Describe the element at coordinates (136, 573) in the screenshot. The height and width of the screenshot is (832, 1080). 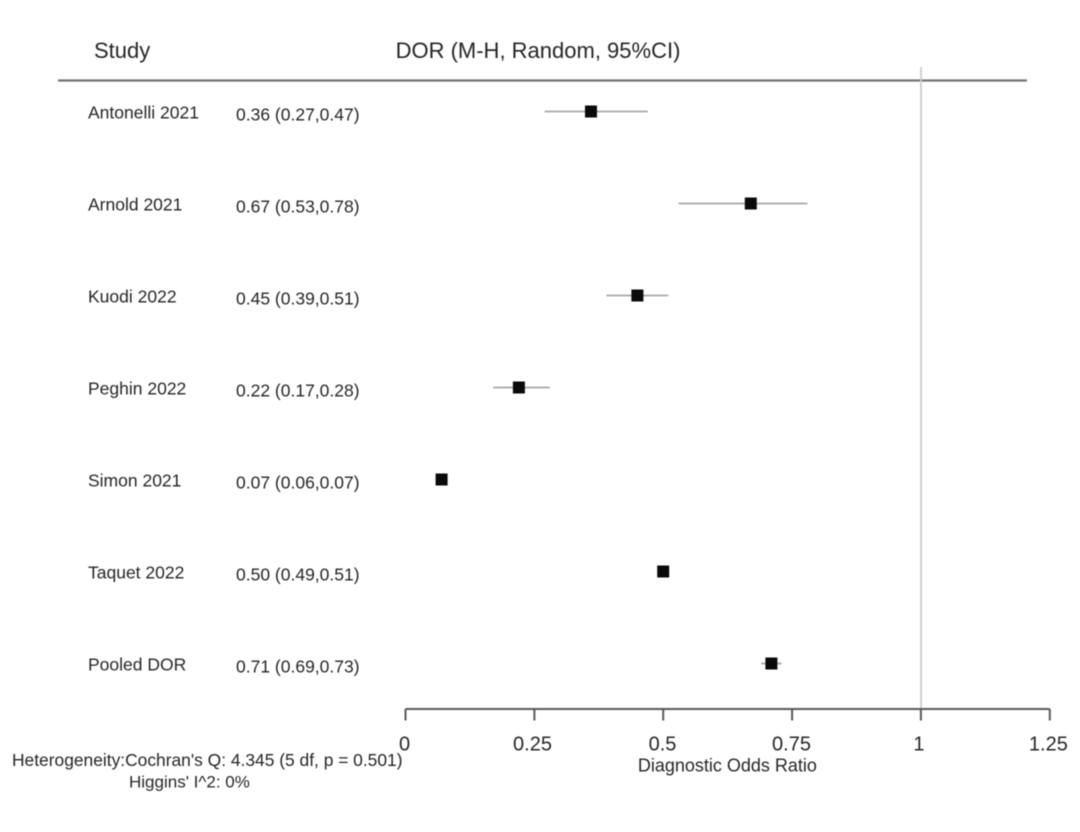
I see `svg-text: Taquet 2022` at that location.